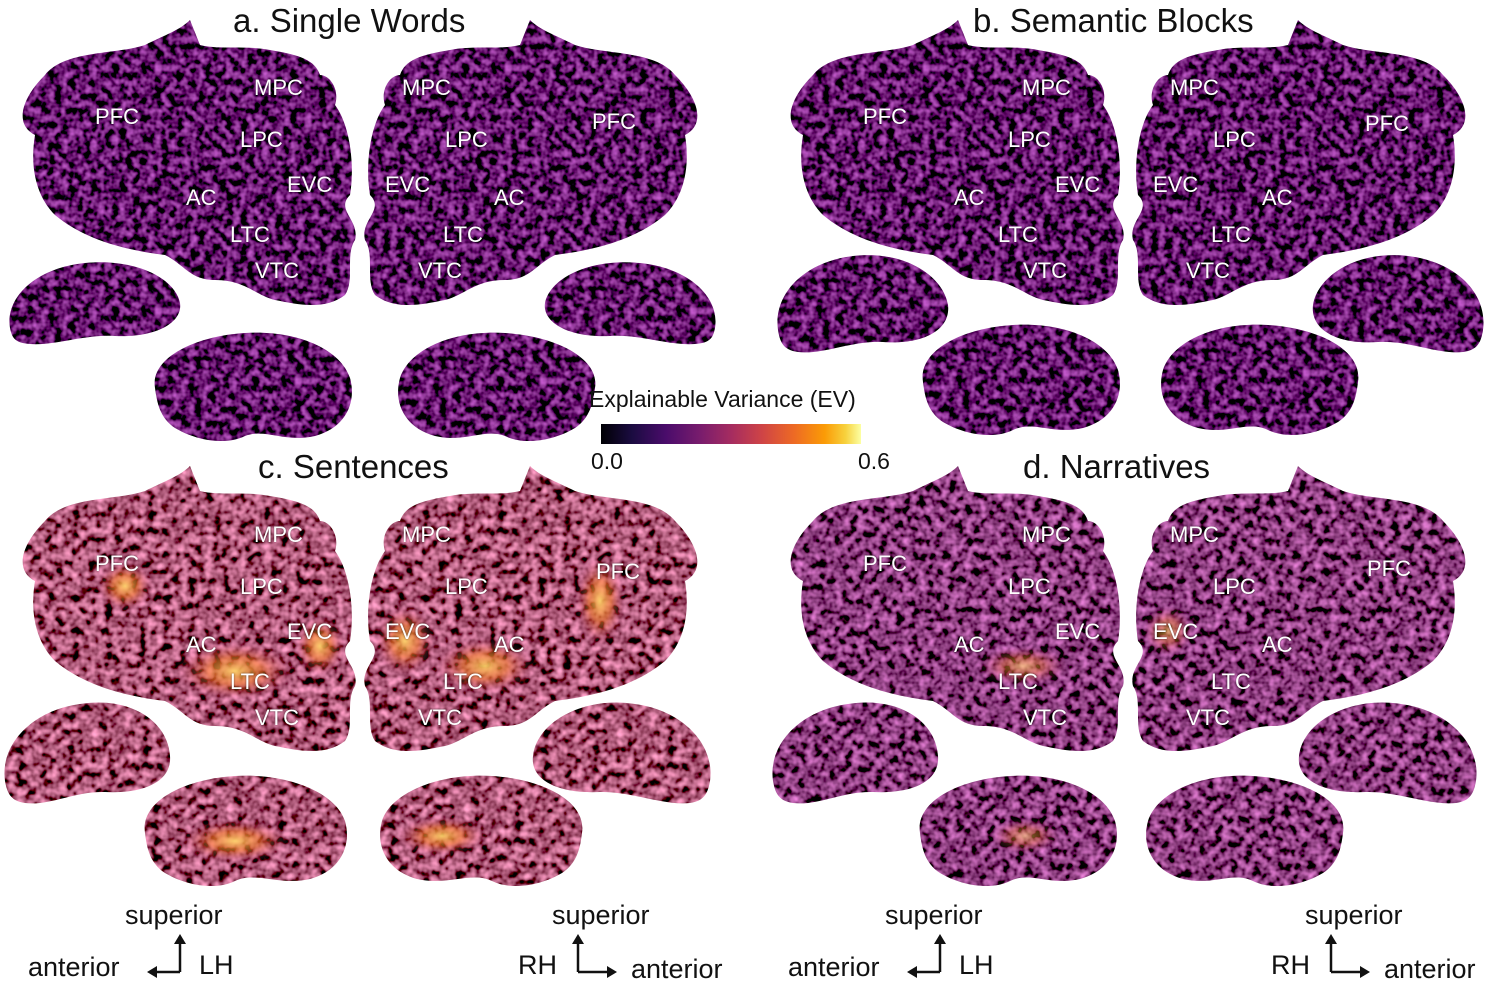  Describe the element at coordinates (349, 20) in the screenshot. I see `panel-title: a. Single Words` at that location.